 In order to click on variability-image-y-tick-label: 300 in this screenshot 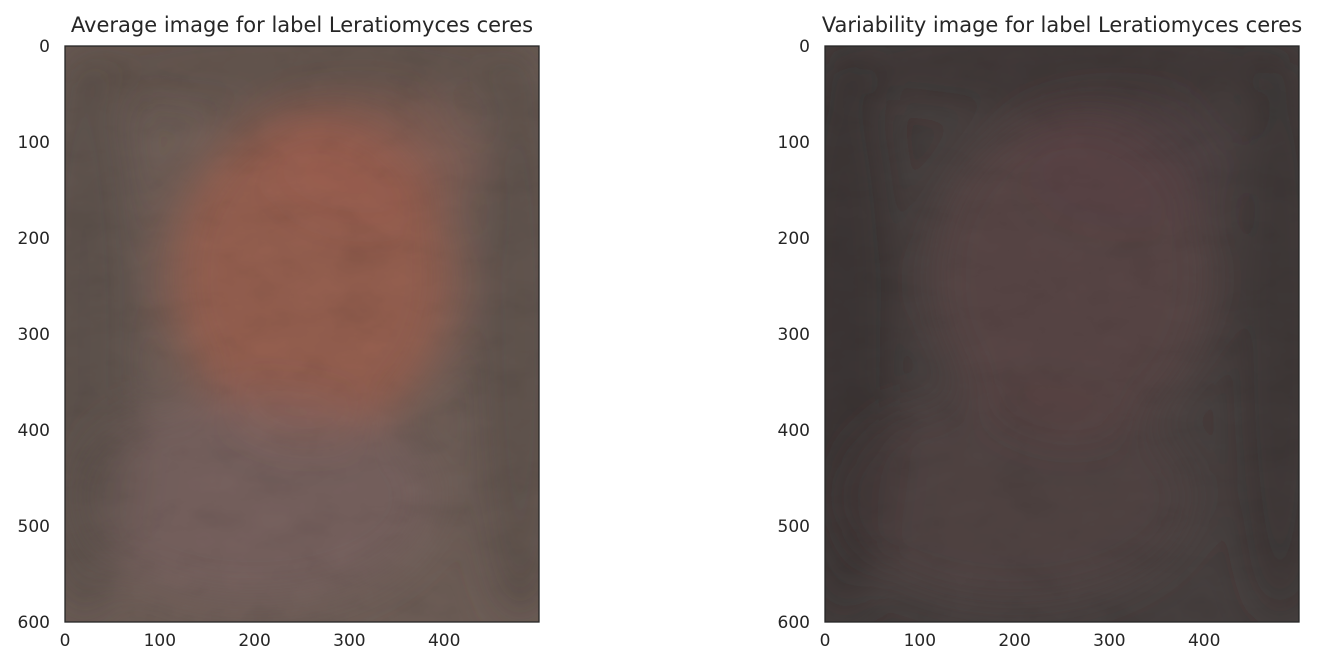, I will do `click(794, 335)`.